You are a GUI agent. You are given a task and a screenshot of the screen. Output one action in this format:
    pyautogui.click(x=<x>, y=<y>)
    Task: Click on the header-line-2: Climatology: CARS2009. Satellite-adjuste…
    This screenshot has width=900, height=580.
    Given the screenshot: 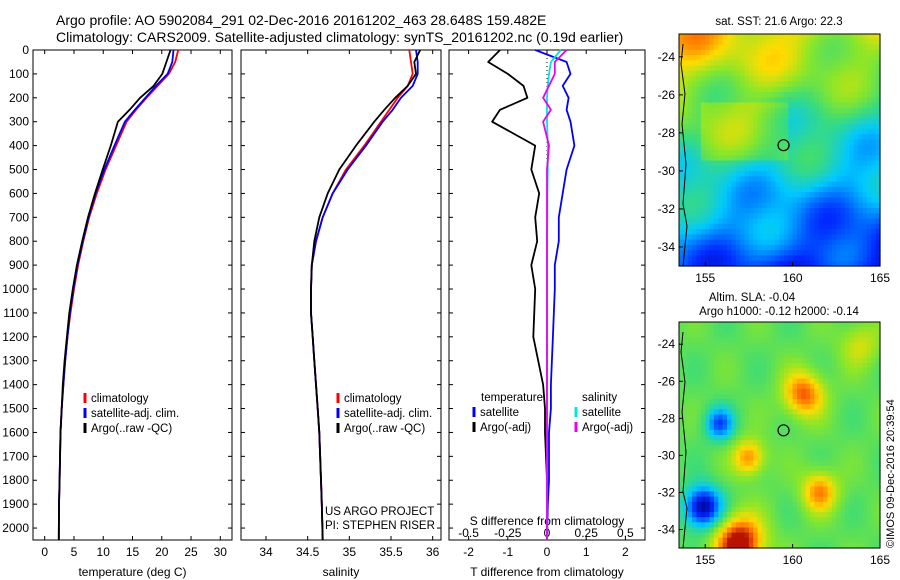 What is the action you would take?
    pyautogui.click(x=340, y=37)
    